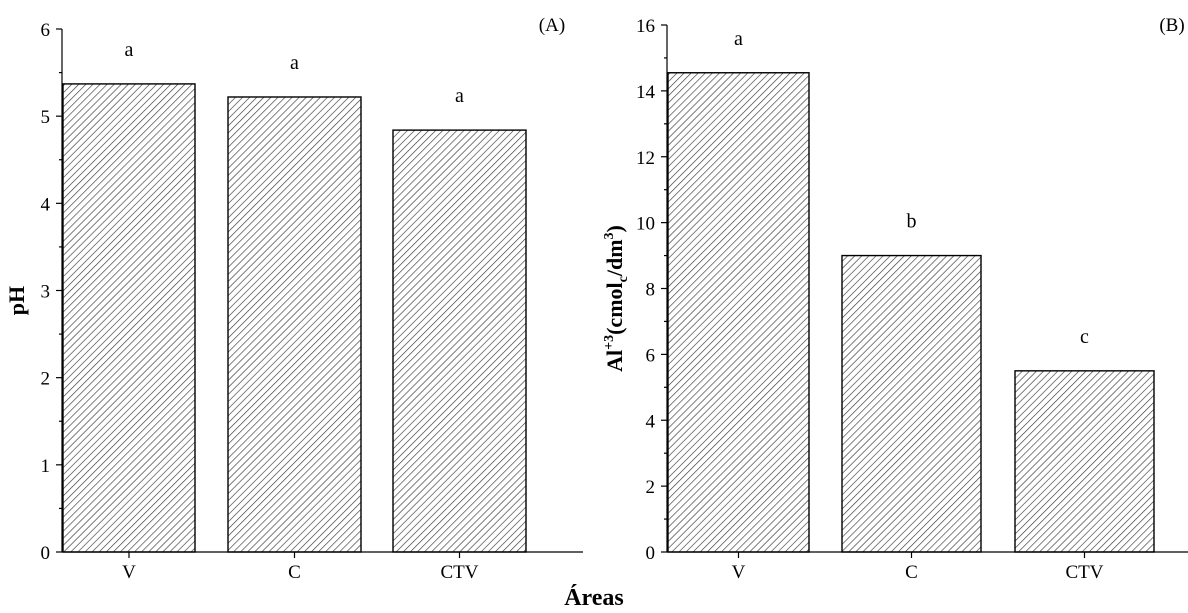 The width and height of the screenshot is (1188, 613). I want to click on panel-label: (B), so click(1171, 25).